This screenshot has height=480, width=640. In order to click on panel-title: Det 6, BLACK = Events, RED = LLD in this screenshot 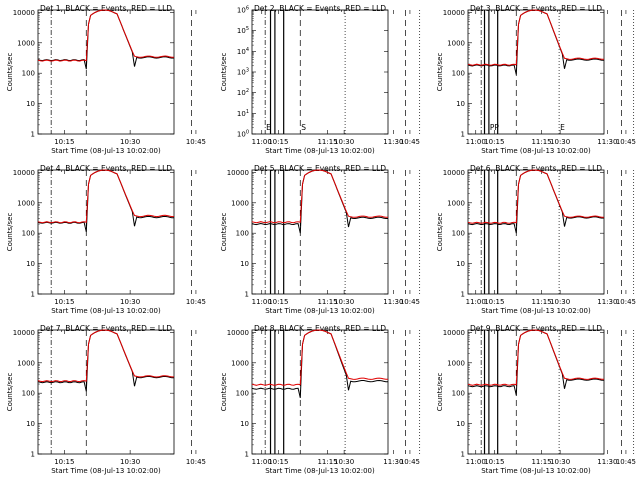, I will do `click(536, 168)`.